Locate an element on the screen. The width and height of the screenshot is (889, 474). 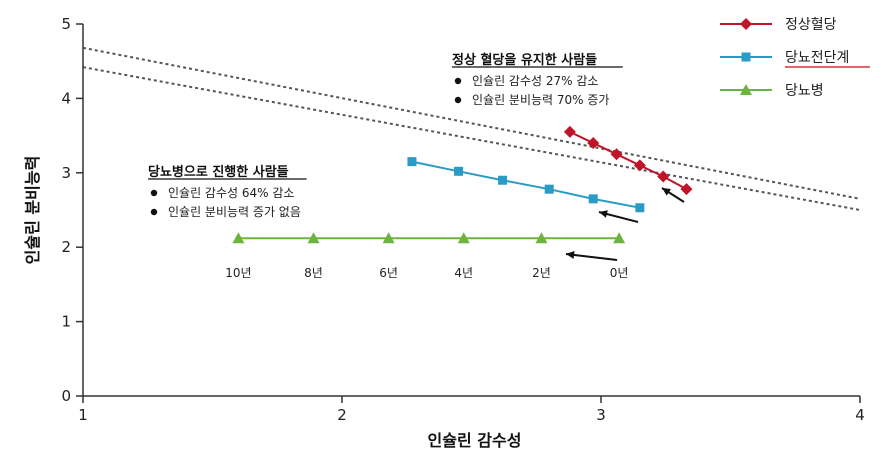
trend-arrow-diabetes-head is located at coordinates (570, 255).